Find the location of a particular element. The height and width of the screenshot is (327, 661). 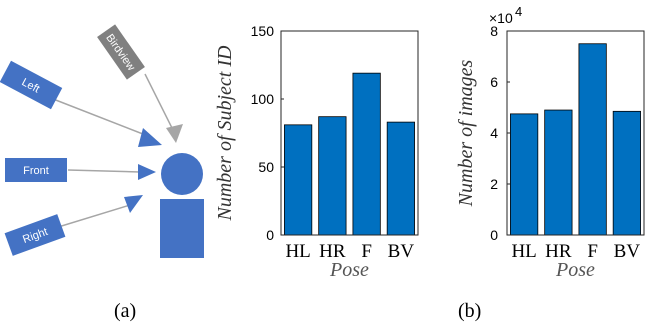

chart1-x-tick-F: F is located at coordinates (366, 251).